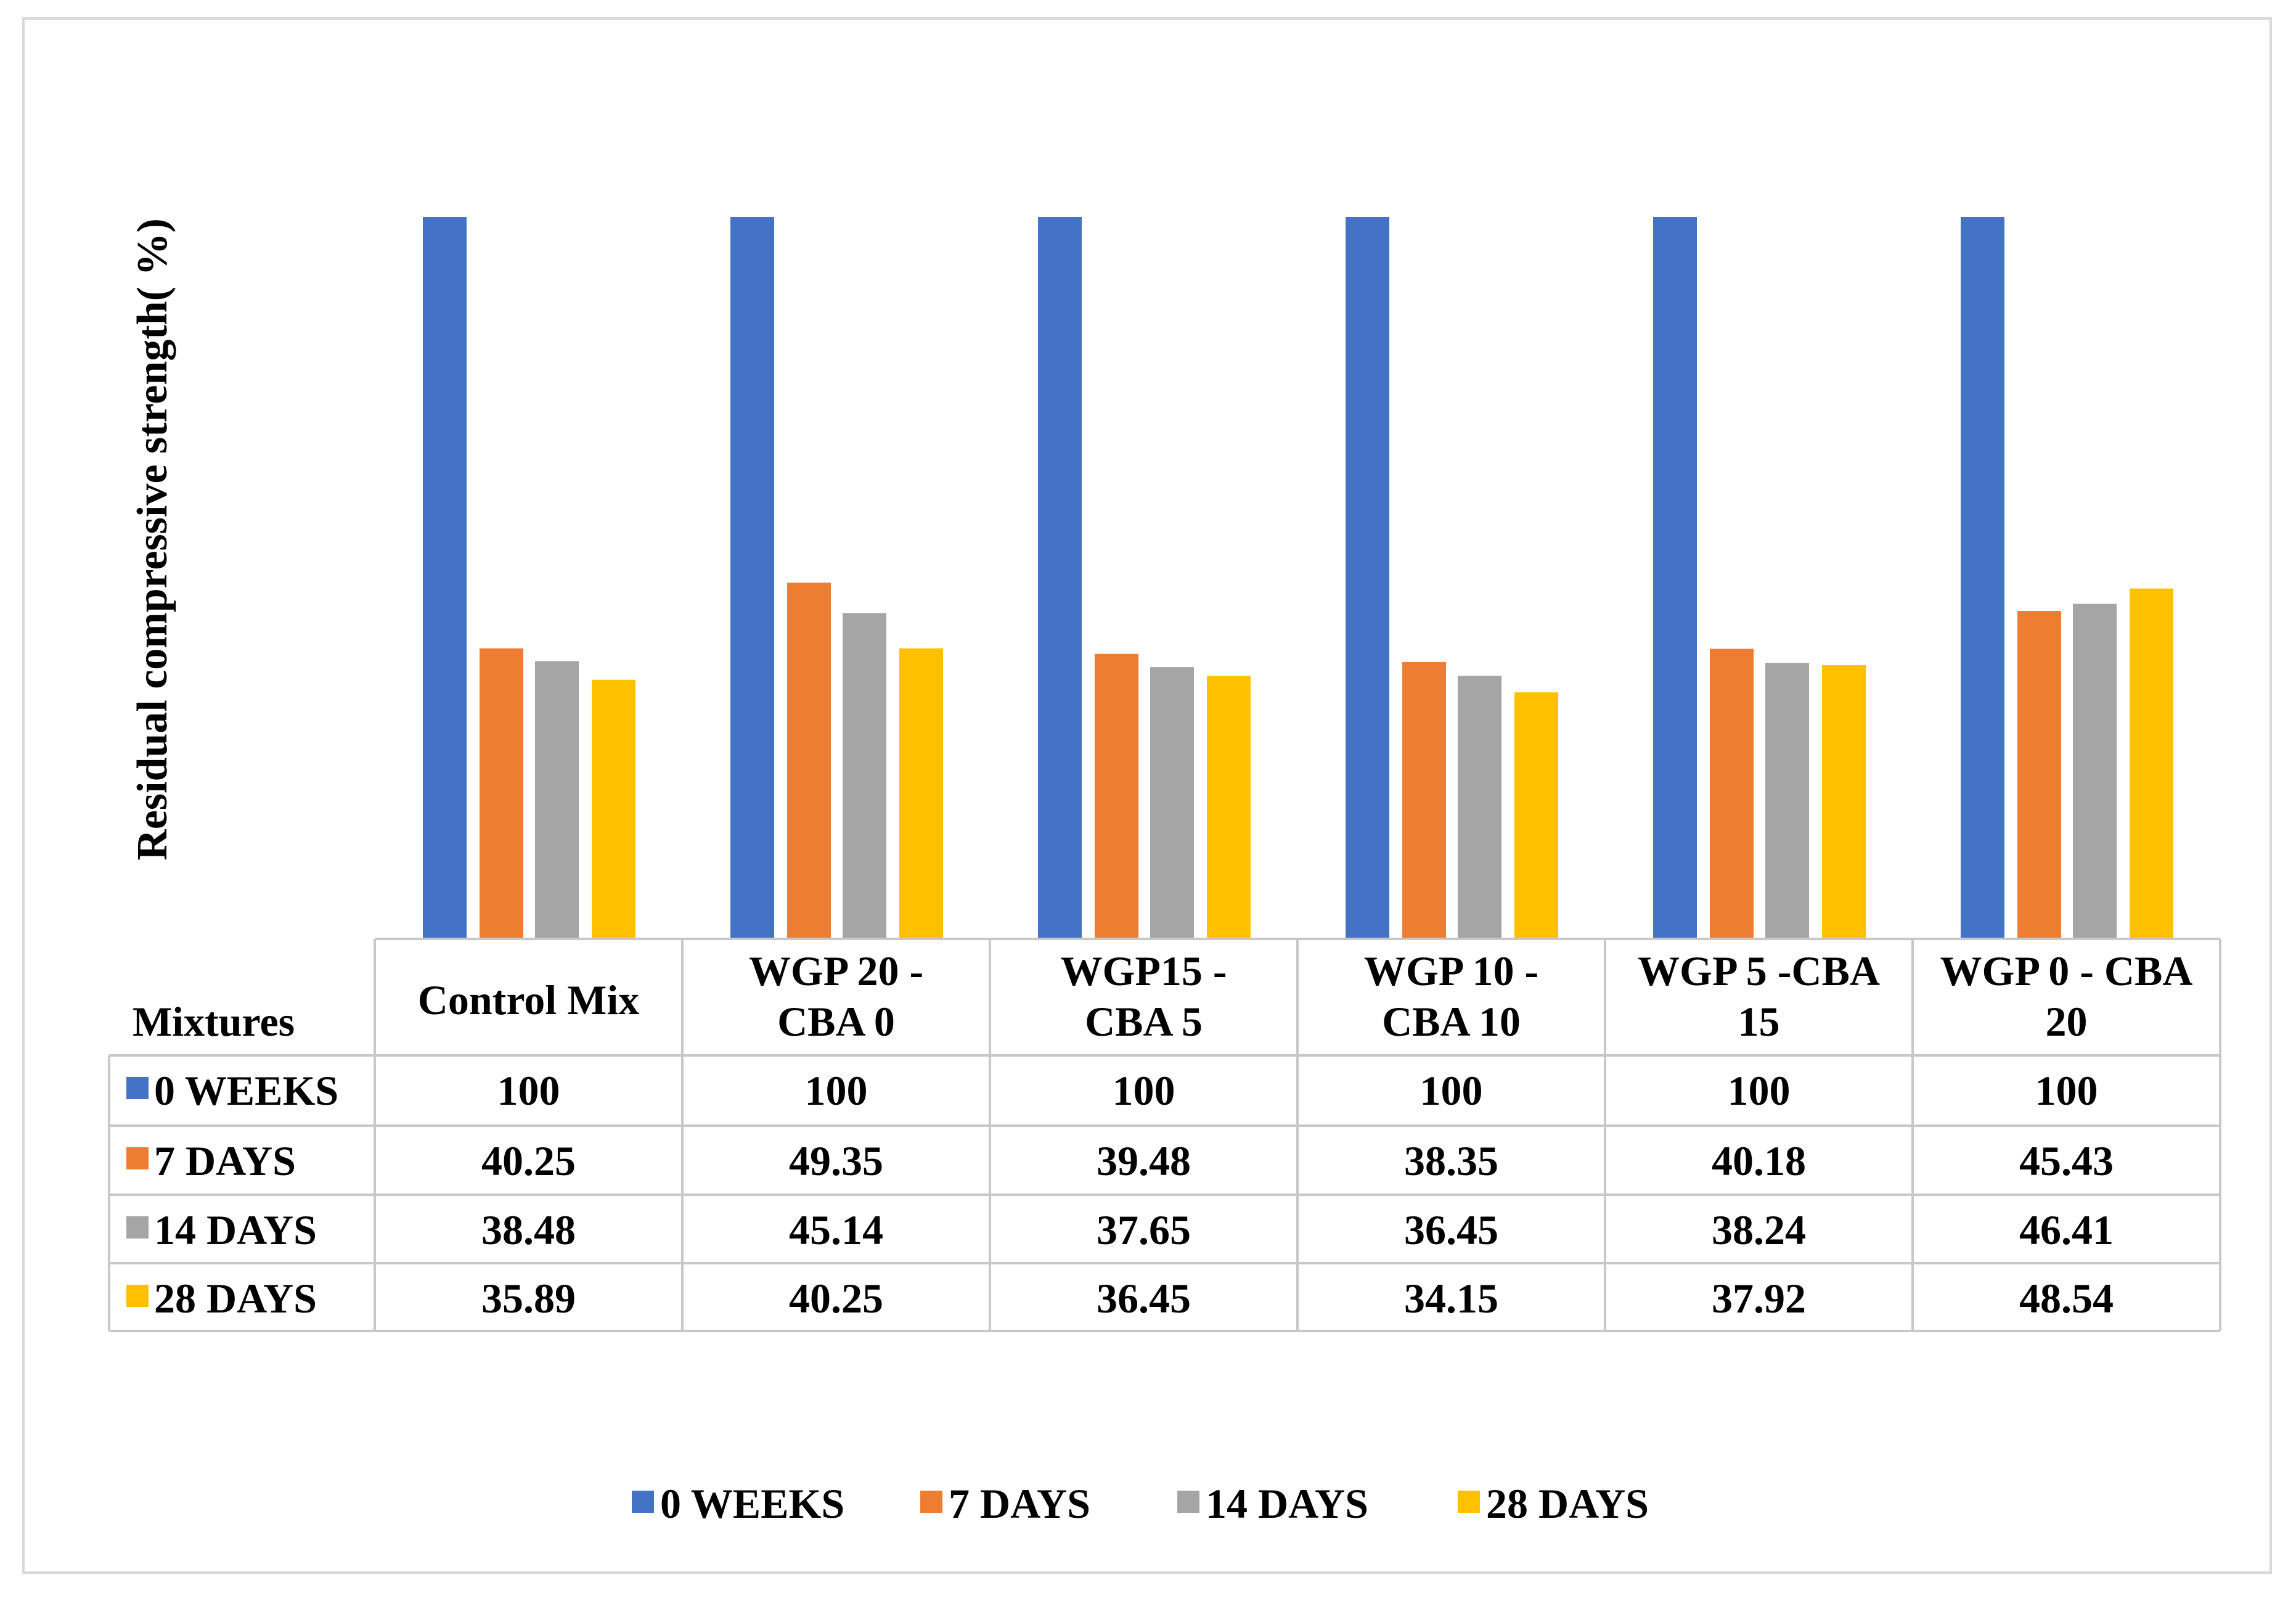  Describe the element at coordinates (1759, 1160) in the screenshot. I see `data-label: 40.18` at that location.